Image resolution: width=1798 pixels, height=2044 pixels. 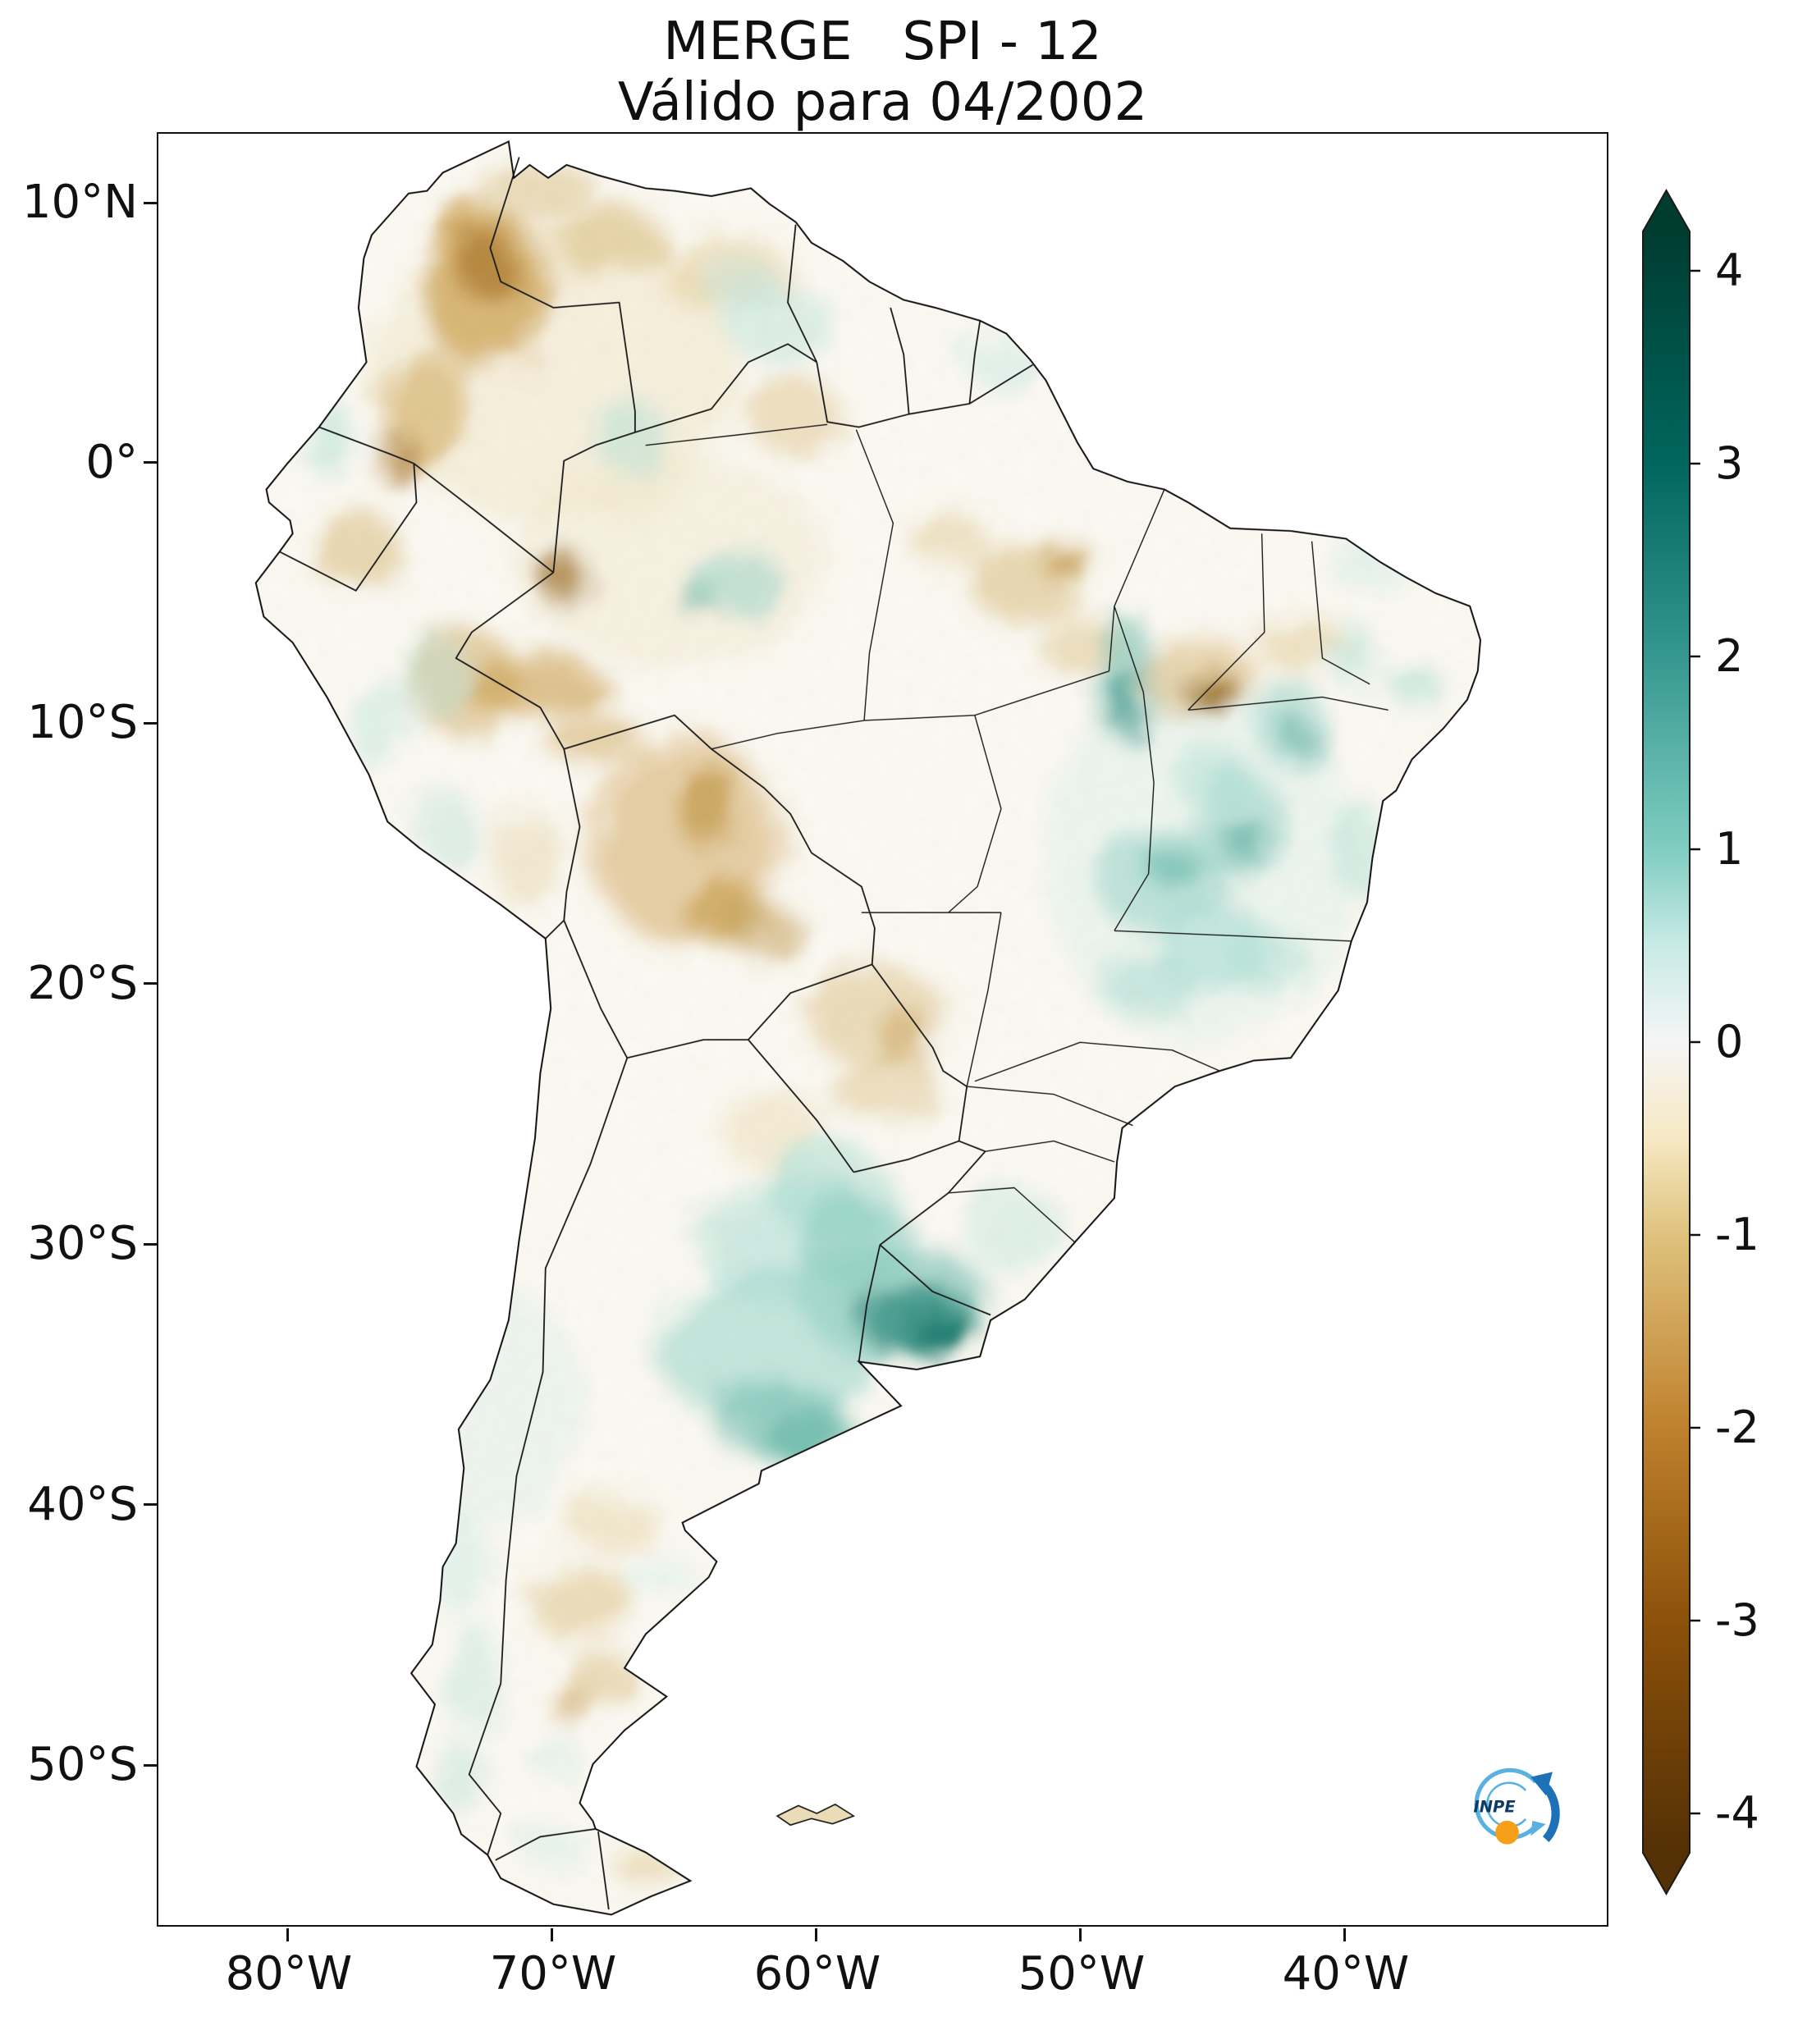 What do you see at coordinates (1737, 1427) in the screenshot?
I see `colorbar-tick-label: -2` at bounding box center [1737, 1427].